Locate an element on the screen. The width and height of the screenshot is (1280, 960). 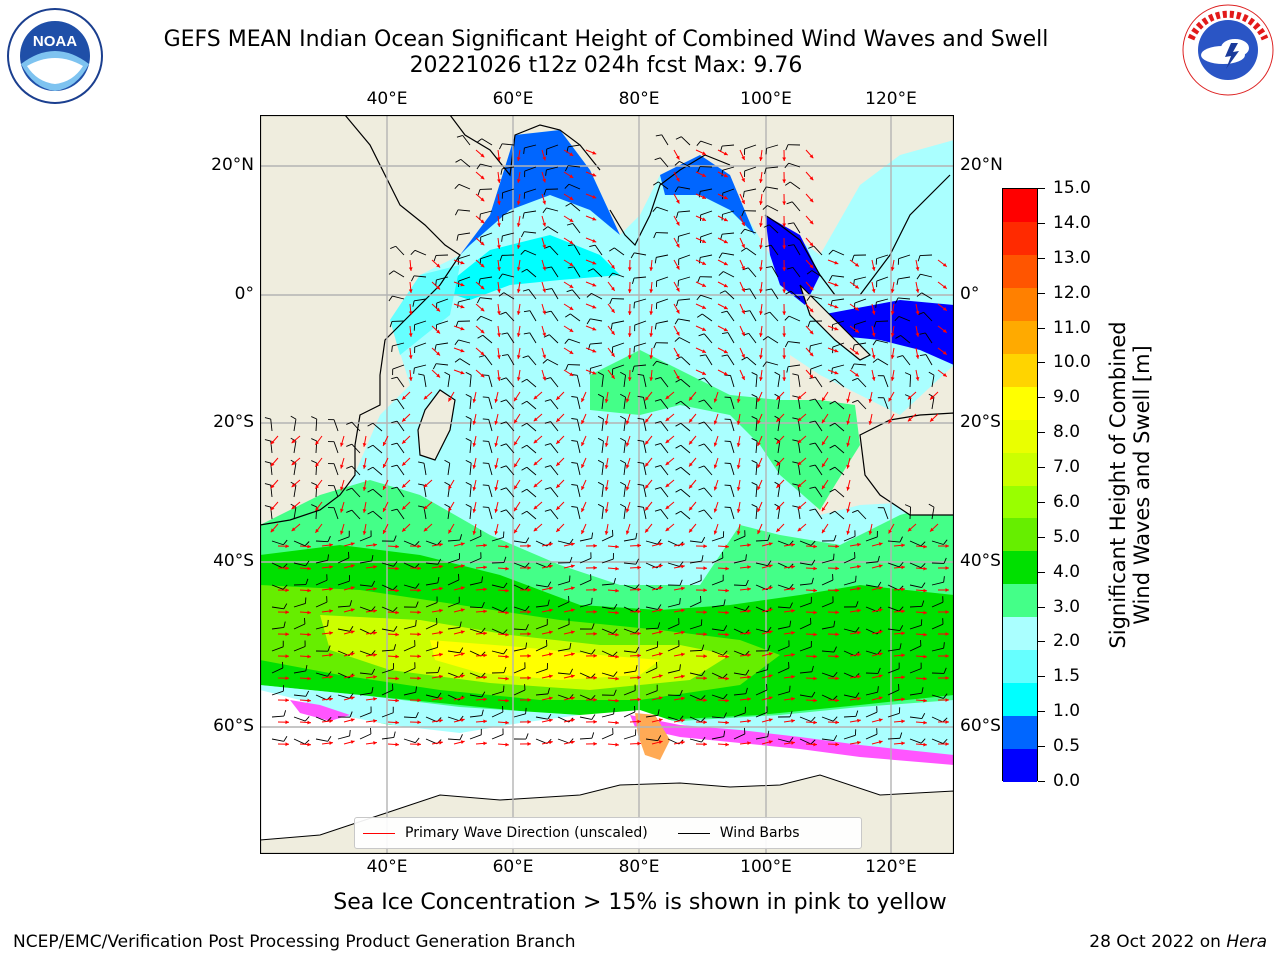
lat-label-left-eq: 0° is located at coordinates (244, 294).